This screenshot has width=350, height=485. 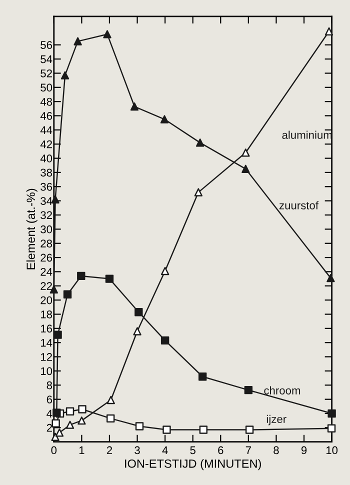 What do you see at coordinates (46, 244) in the screenshot?
I see `y-tick-label: 28` at bounding box center [46, 244].